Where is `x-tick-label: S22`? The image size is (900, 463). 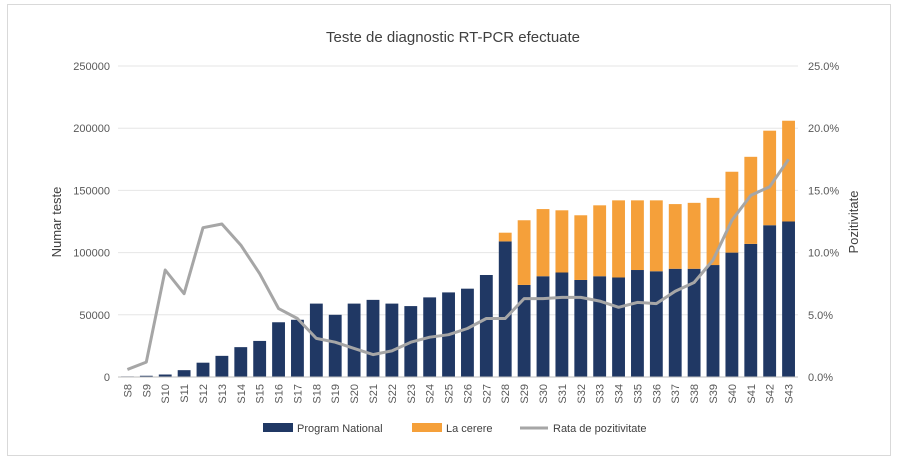 x-tick-label: S22 is located at coordinates (393, 394).